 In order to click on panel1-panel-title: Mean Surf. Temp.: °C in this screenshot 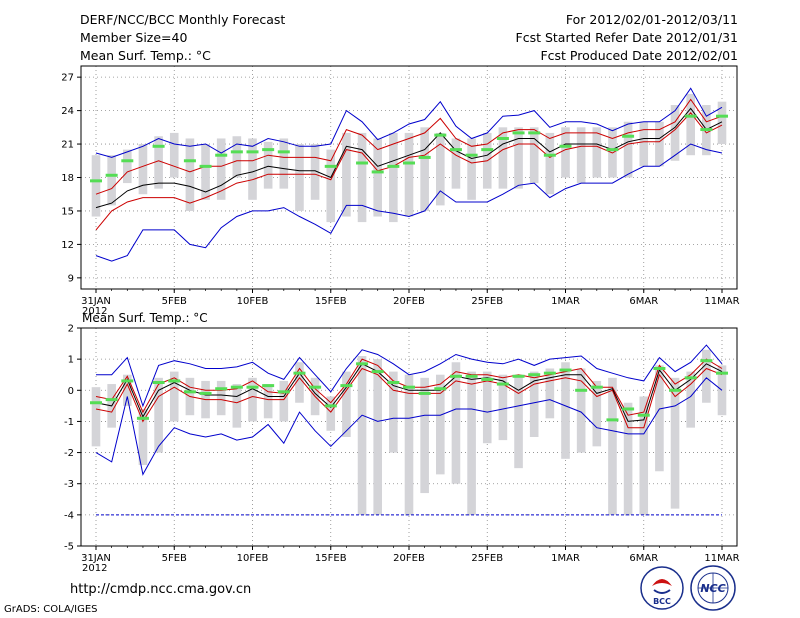, I will do `click(145, 318)`.